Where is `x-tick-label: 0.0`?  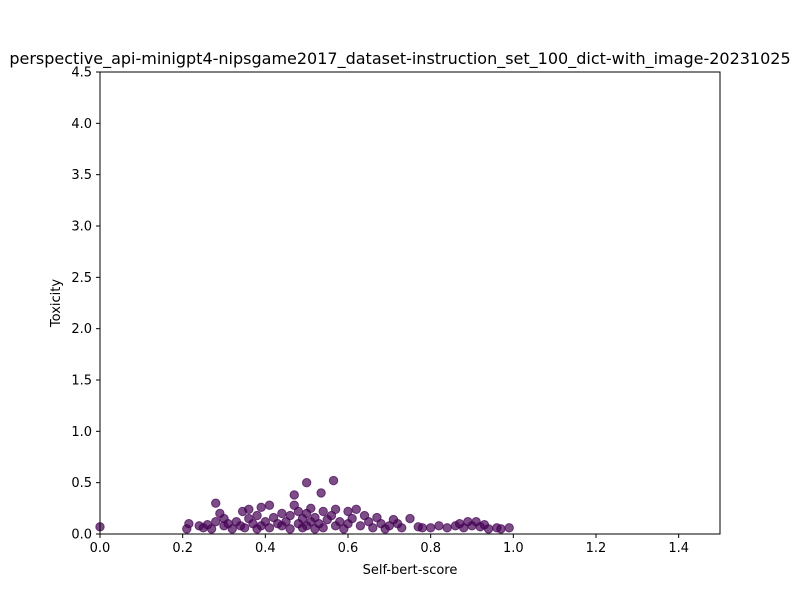
x-tick-label: 0.0 is located at coordinates (100, 548).